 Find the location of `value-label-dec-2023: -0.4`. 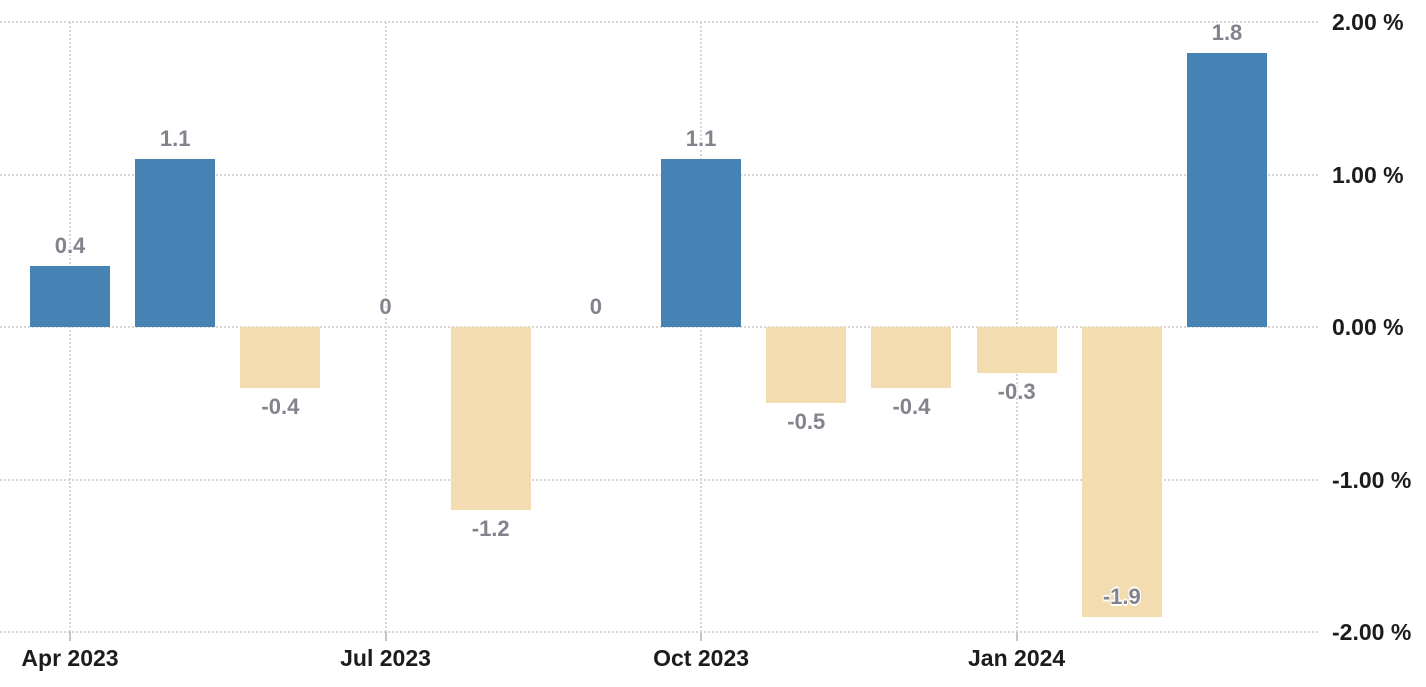

value-label-dec-2023: -0.4 is located at coordinates (911, 406).